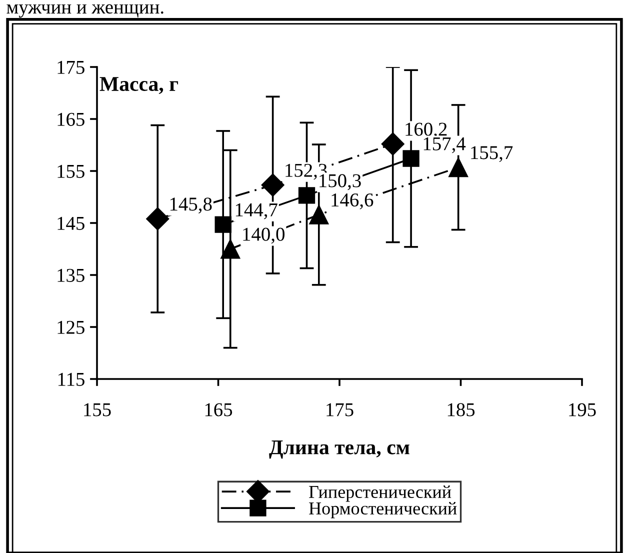 The height and width of the screenshot is (553, 629). What do you see at coordinates (71, 171) in the screenshot?
I see `y-tick-label: 155` at bounding box center [71, 171].